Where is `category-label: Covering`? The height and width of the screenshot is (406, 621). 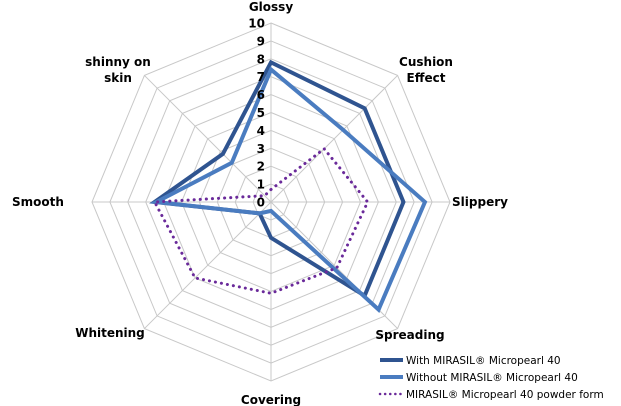
category-label: Covering is located at coordinates (271, 399).